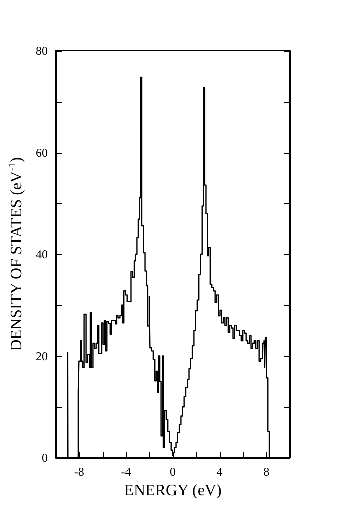 This screenshot has height=510, width=340. I want to click on x-tick-label: 4, so click(219, 472).